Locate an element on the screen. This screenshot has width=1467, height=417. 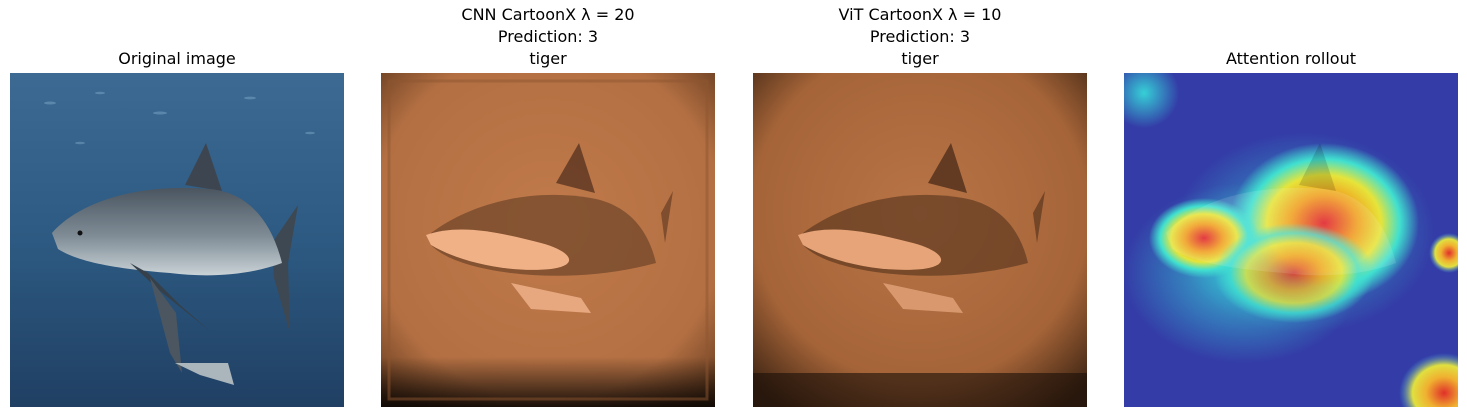
title-line: CNN CartoonX λ = 20 is located at coordinates (548, 14).